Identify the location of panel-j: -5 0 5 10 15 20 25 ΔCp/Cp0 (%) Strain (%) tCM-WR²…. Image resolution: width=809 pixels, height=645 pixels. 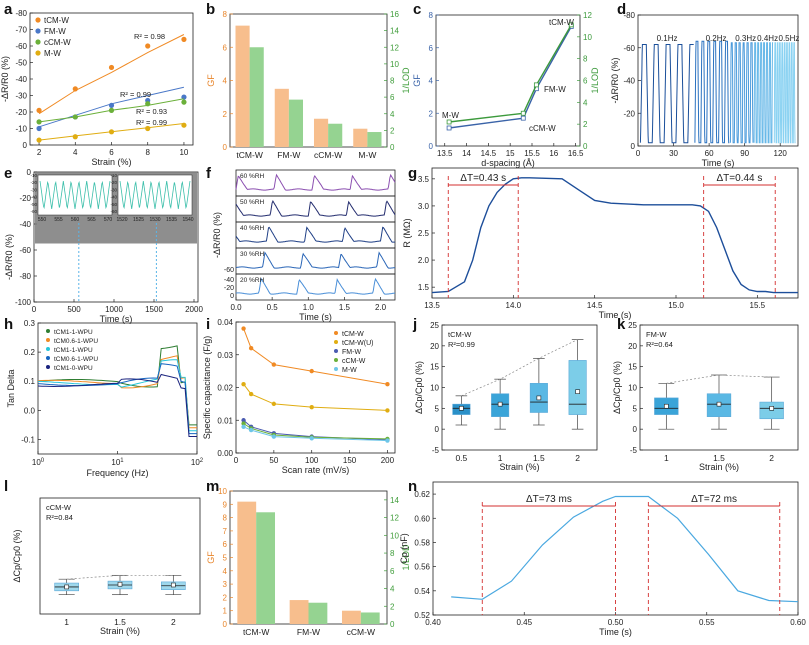
(506, 396).